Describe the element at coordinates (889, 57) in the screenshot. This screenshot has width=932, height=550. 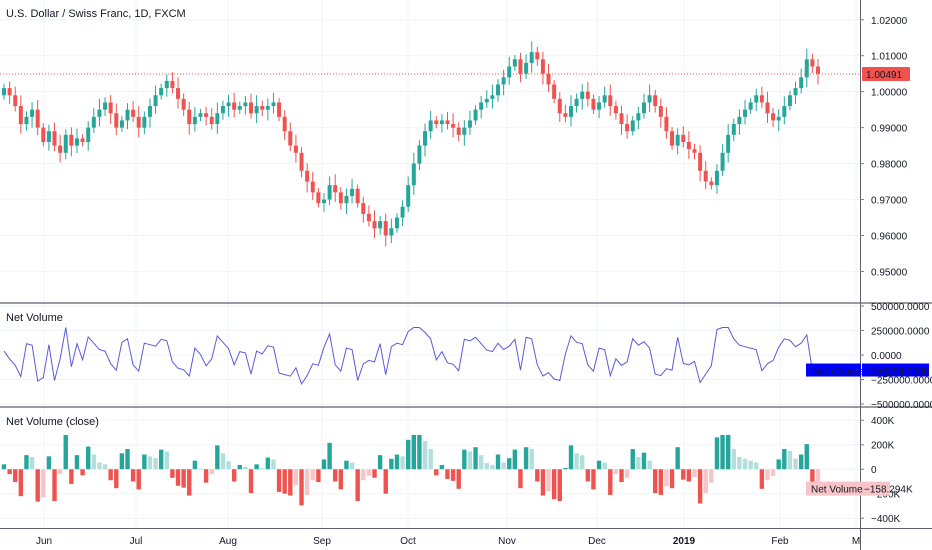
I see `price-axis-label: 1.01000` at that location.